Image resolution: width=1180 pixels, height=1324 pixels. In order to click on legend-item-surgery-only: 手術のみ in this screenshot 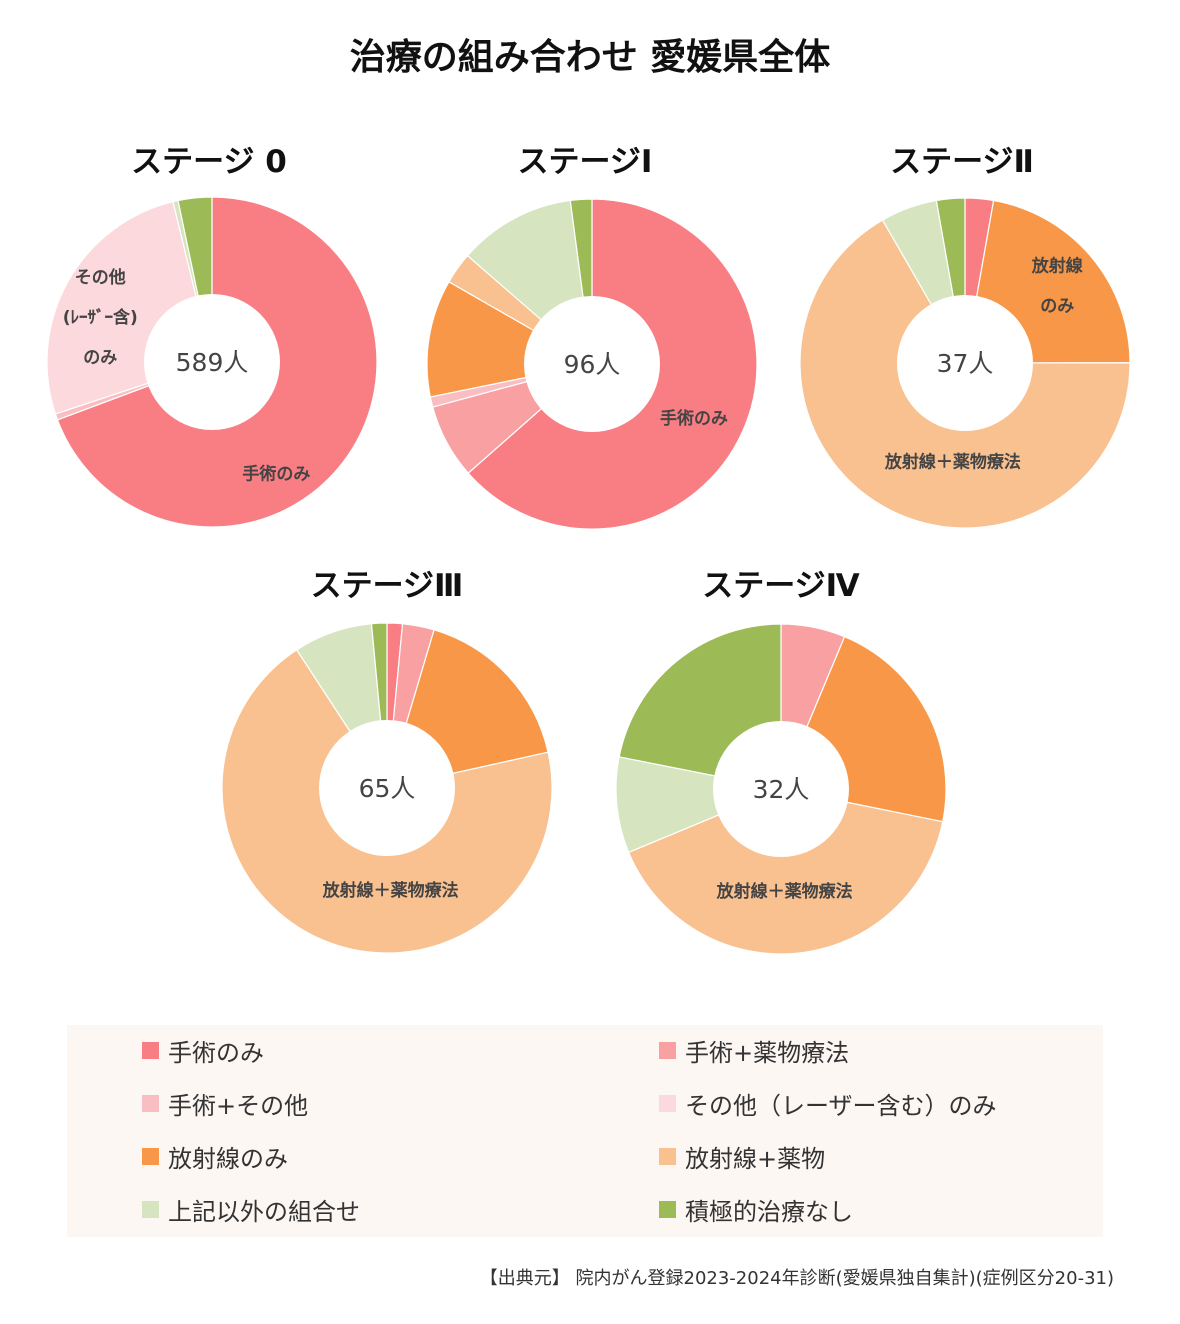, I will do `click(203, 1051)`.